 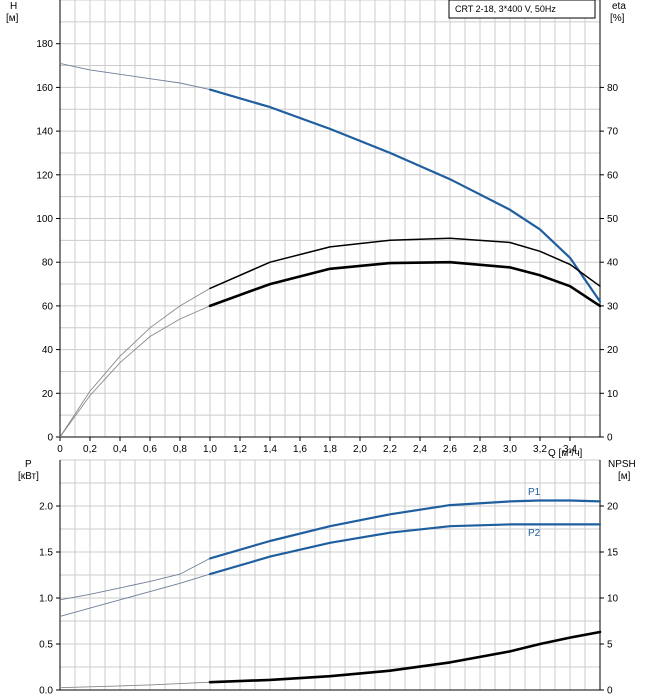 I want to click on npsh-axis-label: NPSH, so click(x=622, y=464).